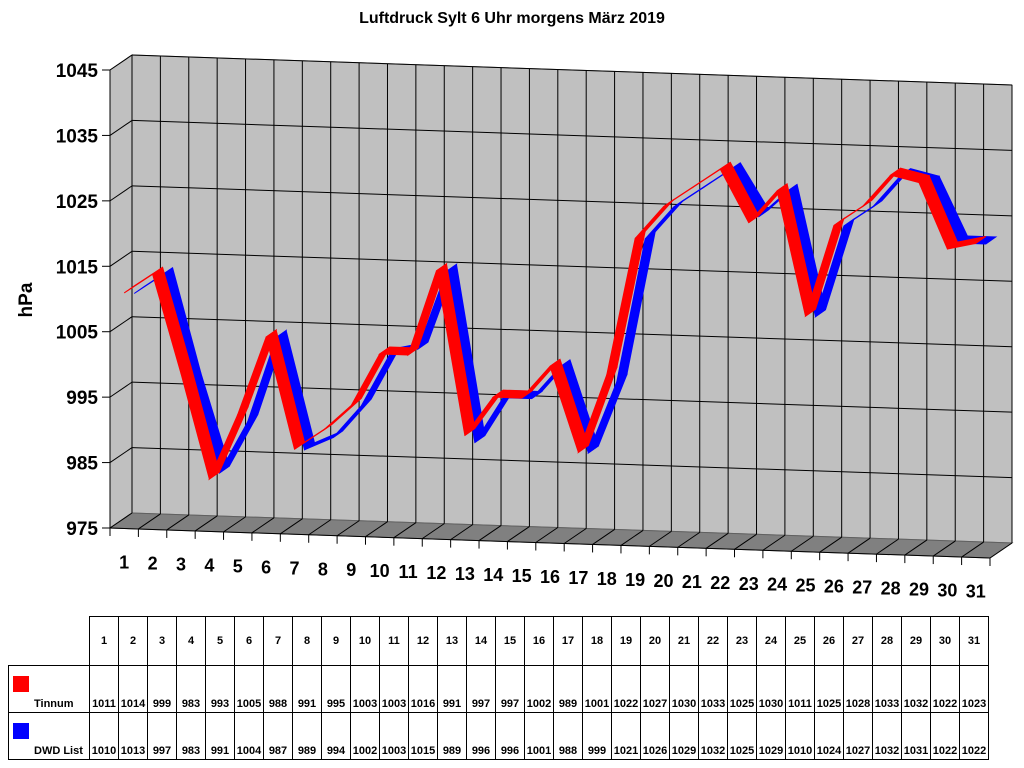 The height and width of the screenshot is (768, 1024). Describe the element at coordinates (512, 18) in the screenshot. I see `chart-title: Luftdruck Sylt 6 Uhr morgens März 2019` at that location.